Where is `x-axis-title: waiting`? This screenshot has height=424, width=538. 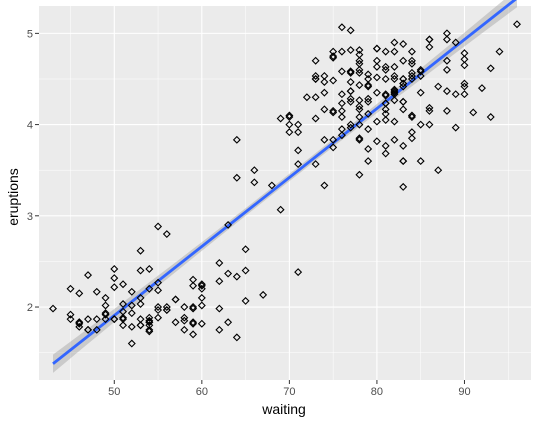 x-axis-title: waiting is located at coordinates (283, 409).